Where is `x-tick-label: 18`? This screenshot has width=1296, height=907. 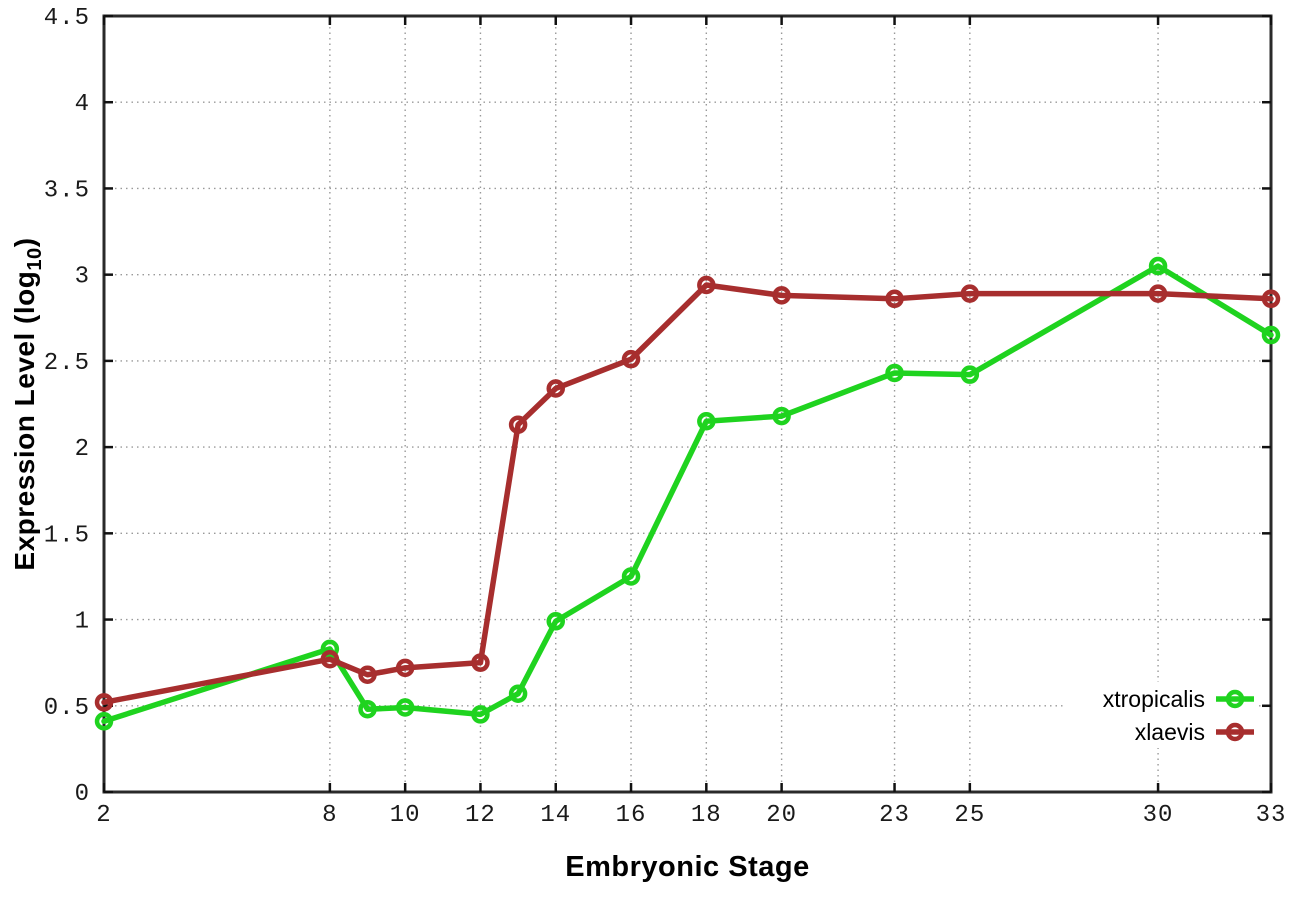 x-tick-label: 18 is located at coordinates (706, 815).